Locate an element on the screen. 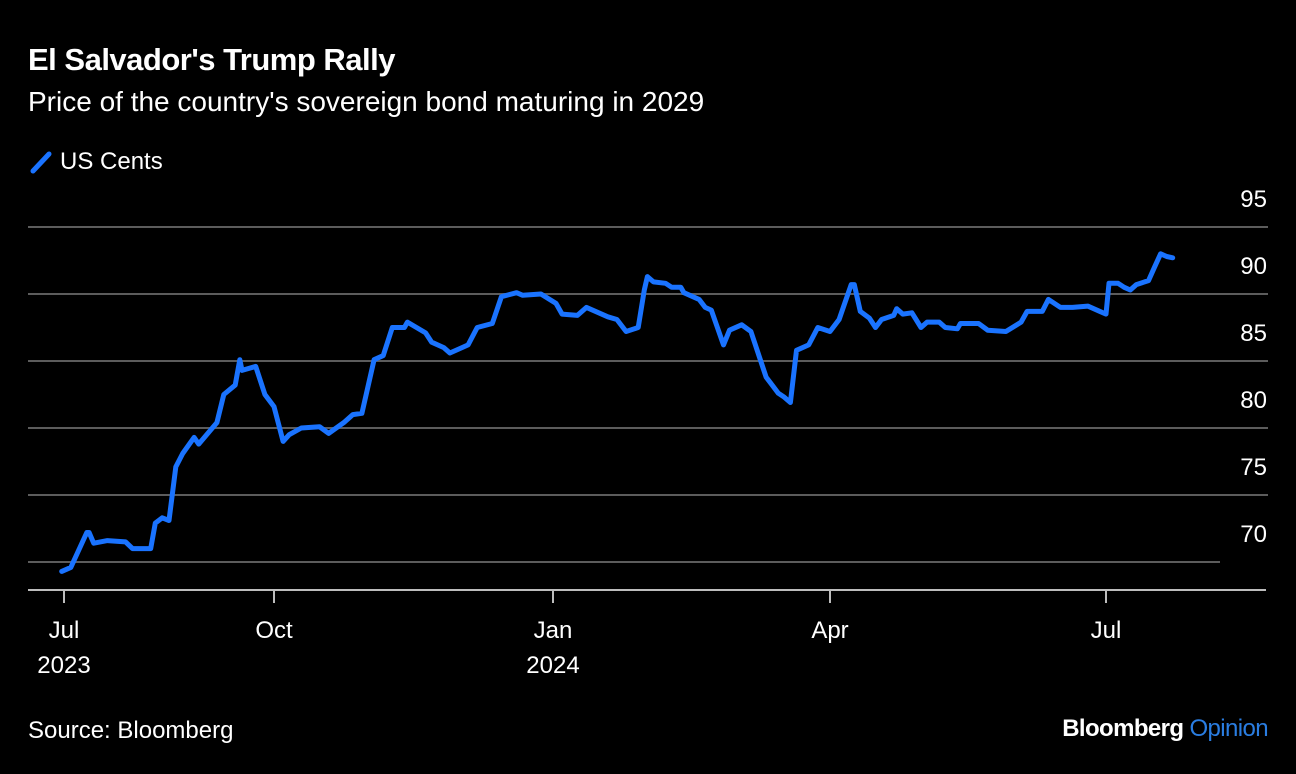  y-tick-label: 85 is located at coordinates (1253, 333).